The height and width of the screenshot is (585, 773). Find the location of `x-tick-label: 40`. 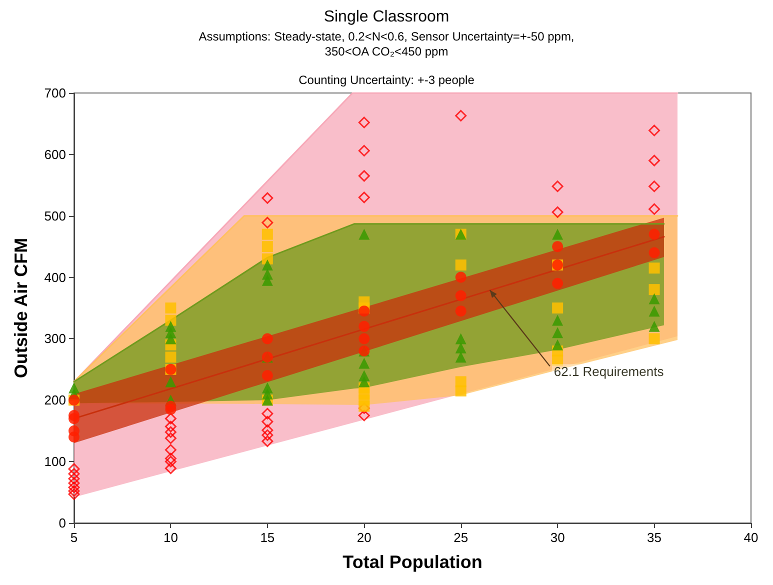

x-tick-label: 40 is located at coordinates (751, 537).